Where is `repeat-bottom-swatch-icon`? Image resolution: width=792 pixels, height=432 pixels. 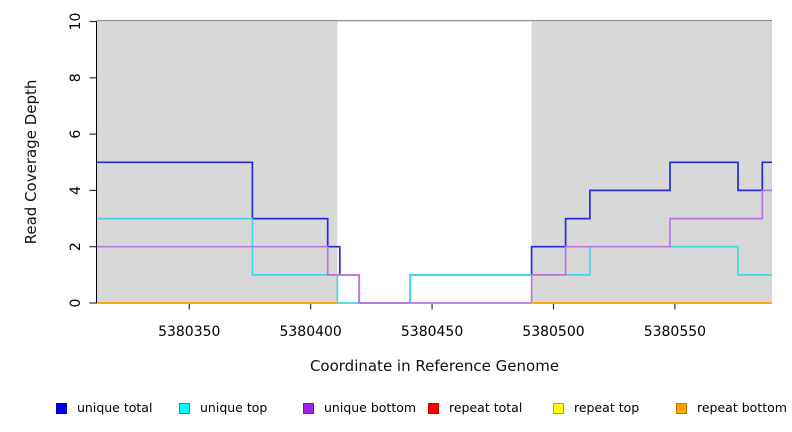
repeat-bottom-swatch-icon is located at coordinates (681, 408).